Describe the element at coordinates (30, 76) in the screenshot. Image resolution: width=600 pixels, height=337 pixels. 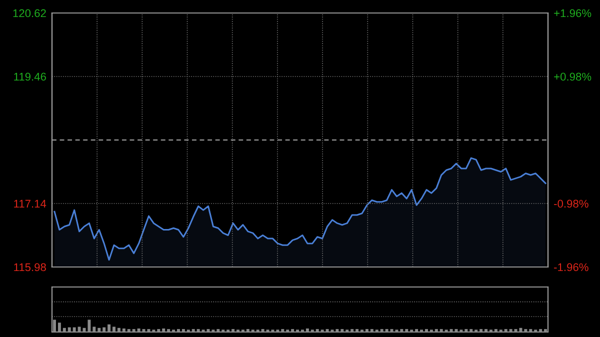
I see `y-tick-label: 119.46` at that location.